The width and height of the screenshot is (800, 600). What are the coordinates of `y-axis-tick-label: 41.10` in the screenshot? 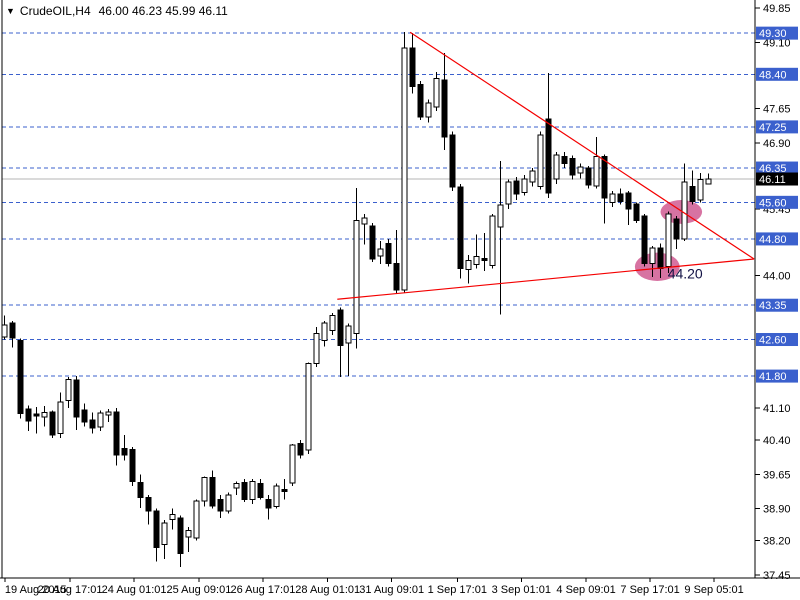 It's located at (777, 409).